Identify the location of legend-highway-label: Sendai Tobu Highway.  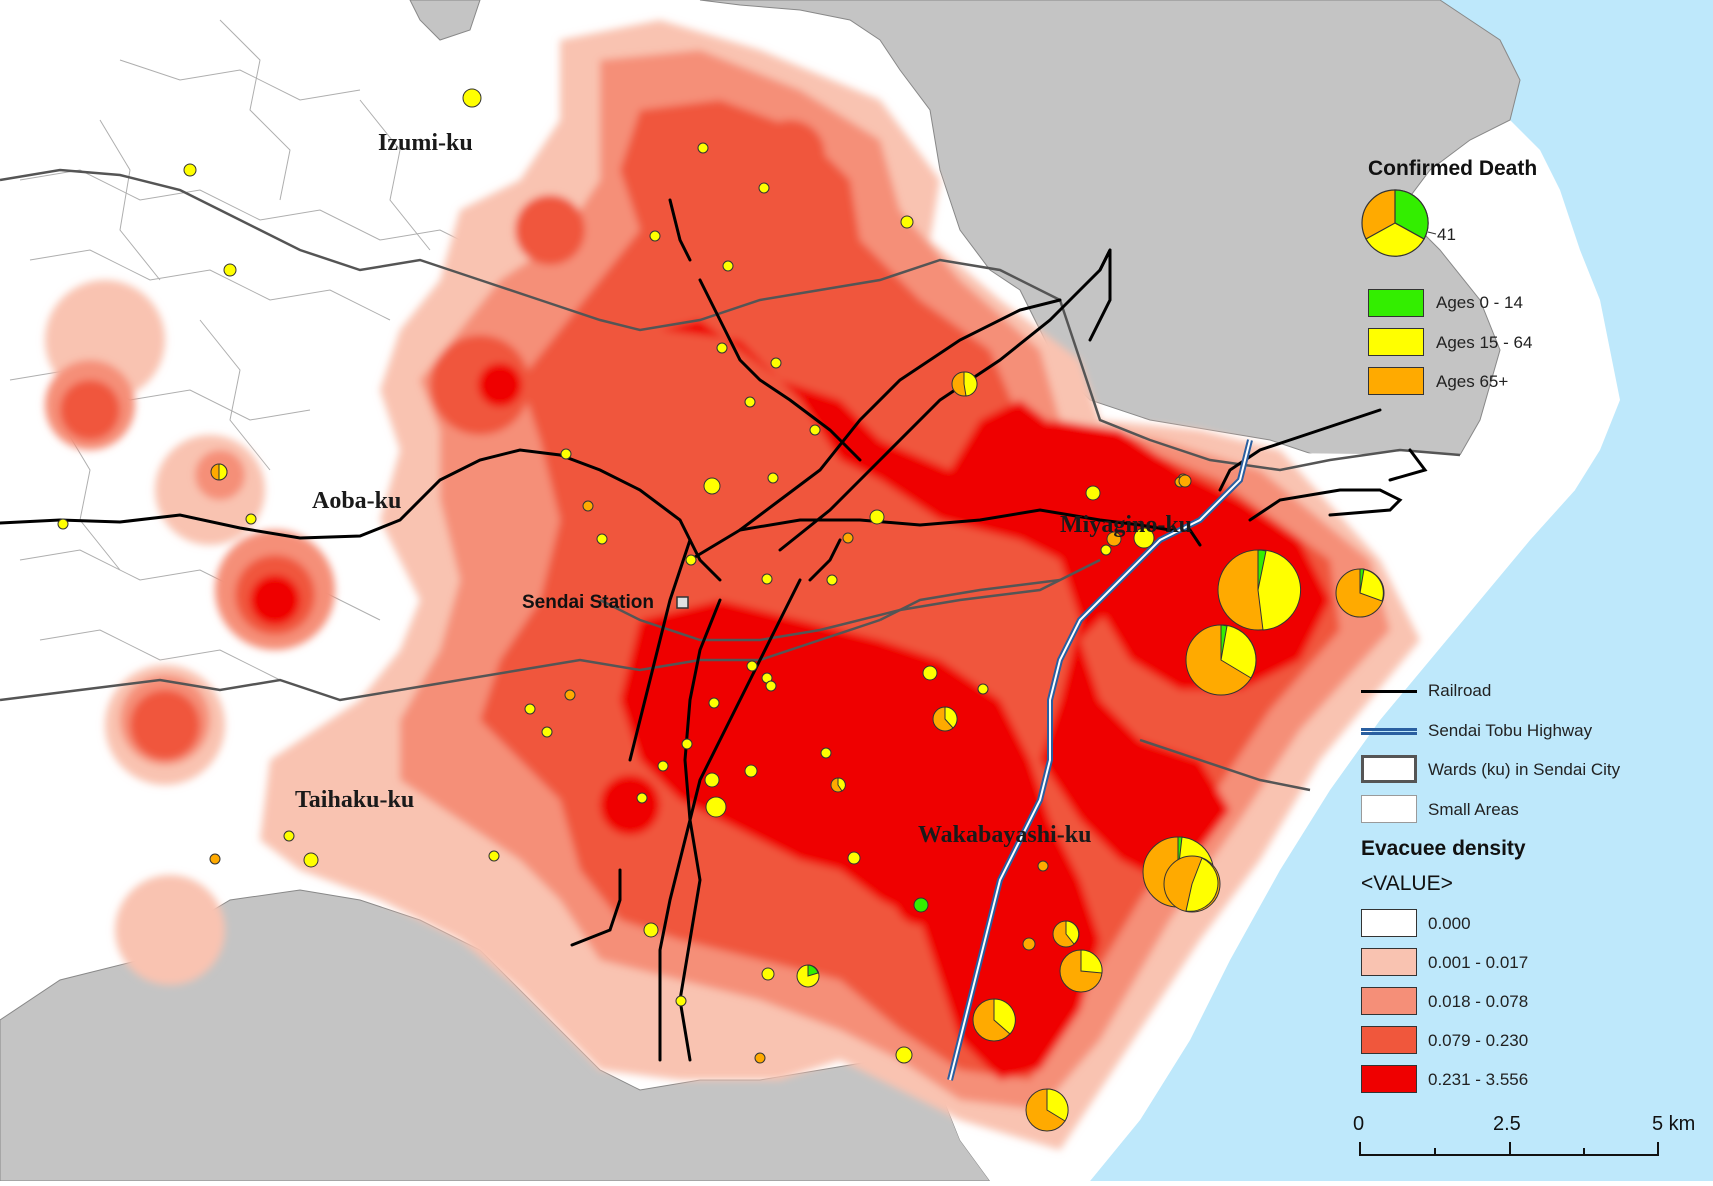
(1510, 730).